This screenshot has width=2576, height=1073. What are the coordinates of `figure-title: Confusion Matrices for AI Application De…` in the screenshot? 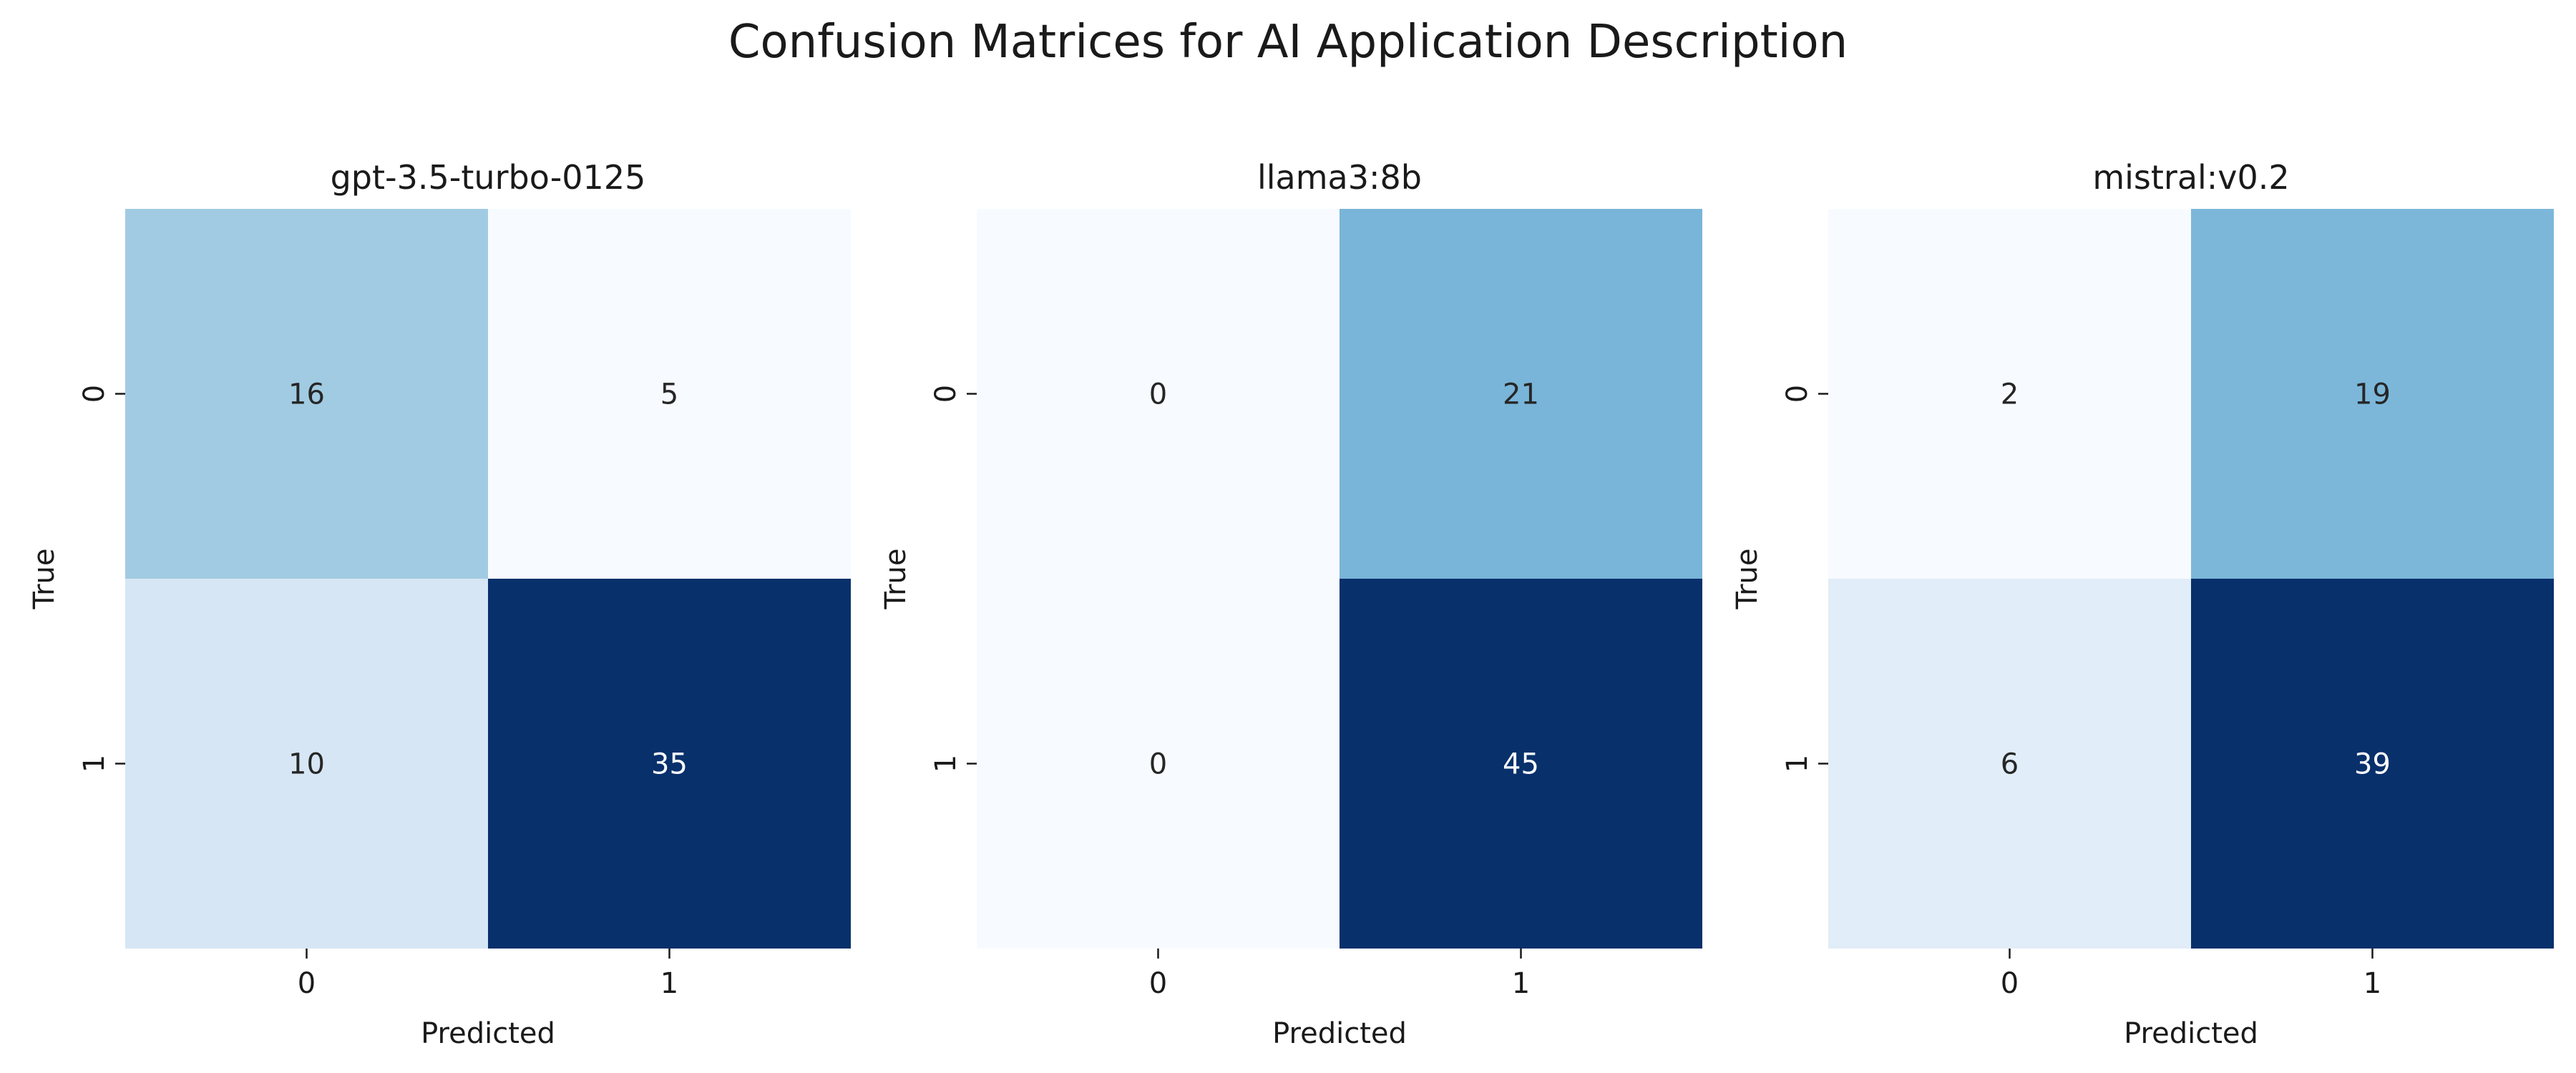 It's located at (1288, 42).